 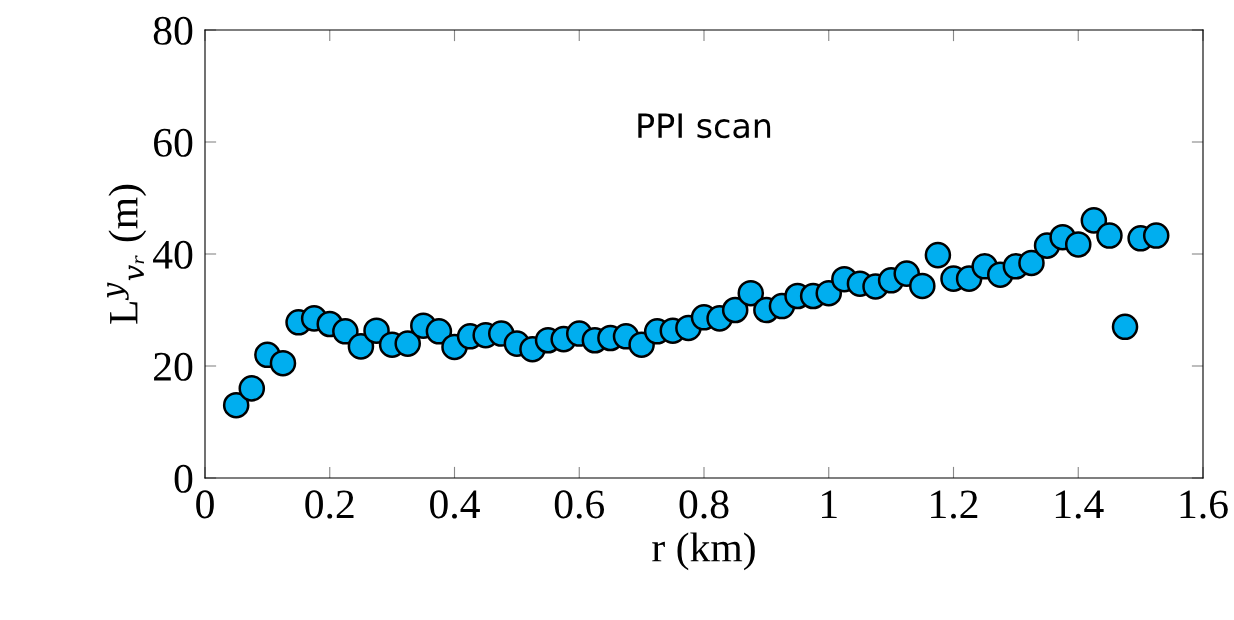 What do you see at coordinates (127, 254) in the screenshot?
I see `y-axis-title: L$^{y}$$_{vᵣ}$ (m)` at bounding box center [127, 254].